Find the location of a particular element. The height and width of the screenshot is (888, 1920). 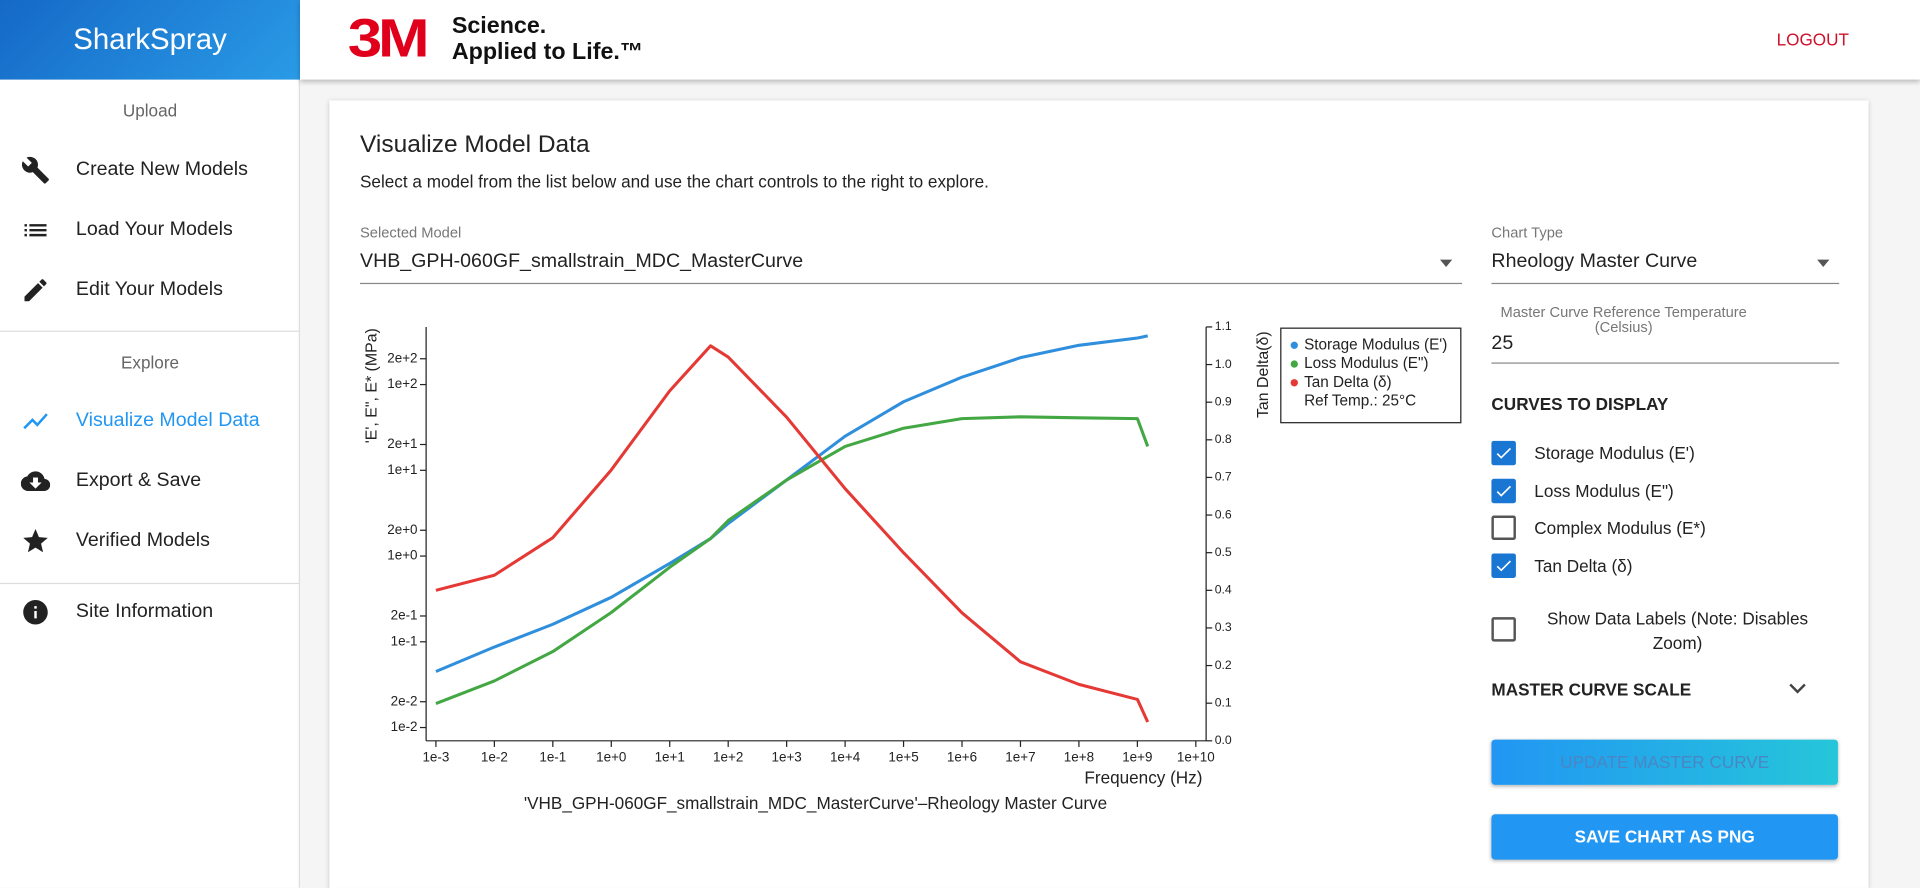

timeline-icon is located at coordinates (35, 421).